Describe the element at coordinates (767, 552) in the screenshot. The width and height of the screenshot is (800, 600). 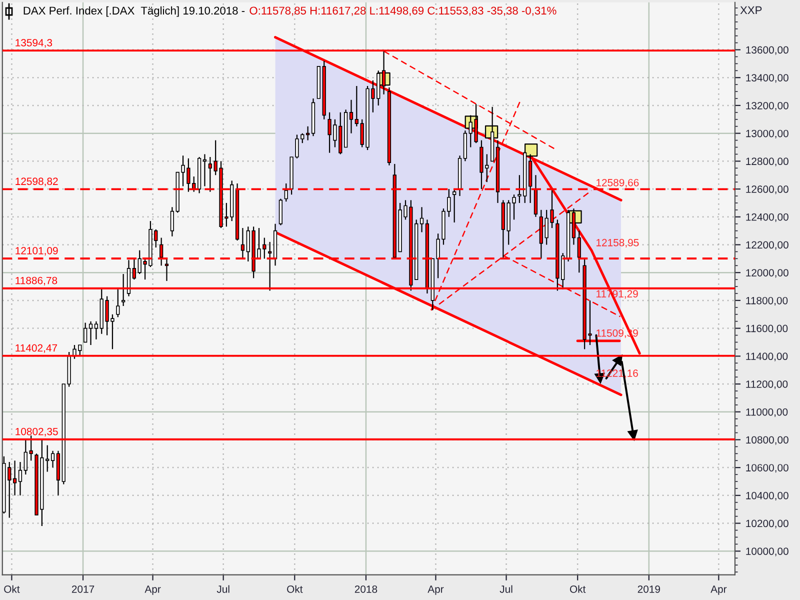
I see `y-tick-label: 10000,00` at that location.